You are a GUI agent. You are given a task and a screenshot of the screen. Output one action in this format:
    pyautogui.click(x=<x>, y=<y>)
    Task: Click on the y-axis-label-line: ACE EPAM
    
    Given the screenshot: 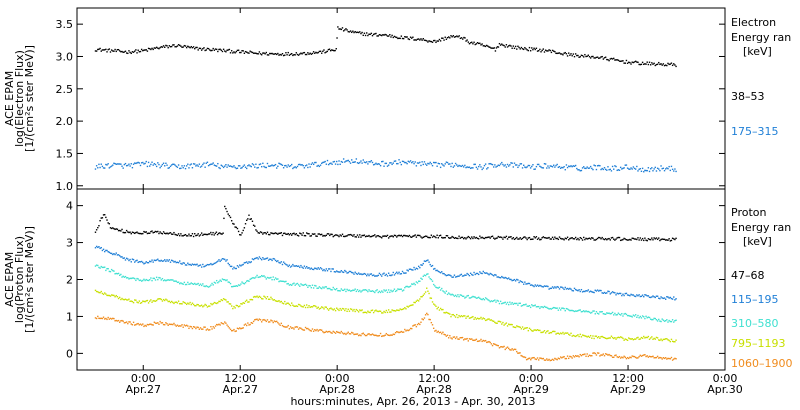 What is the action you would take?
    pyautogui.click(x=9, y=279)
    